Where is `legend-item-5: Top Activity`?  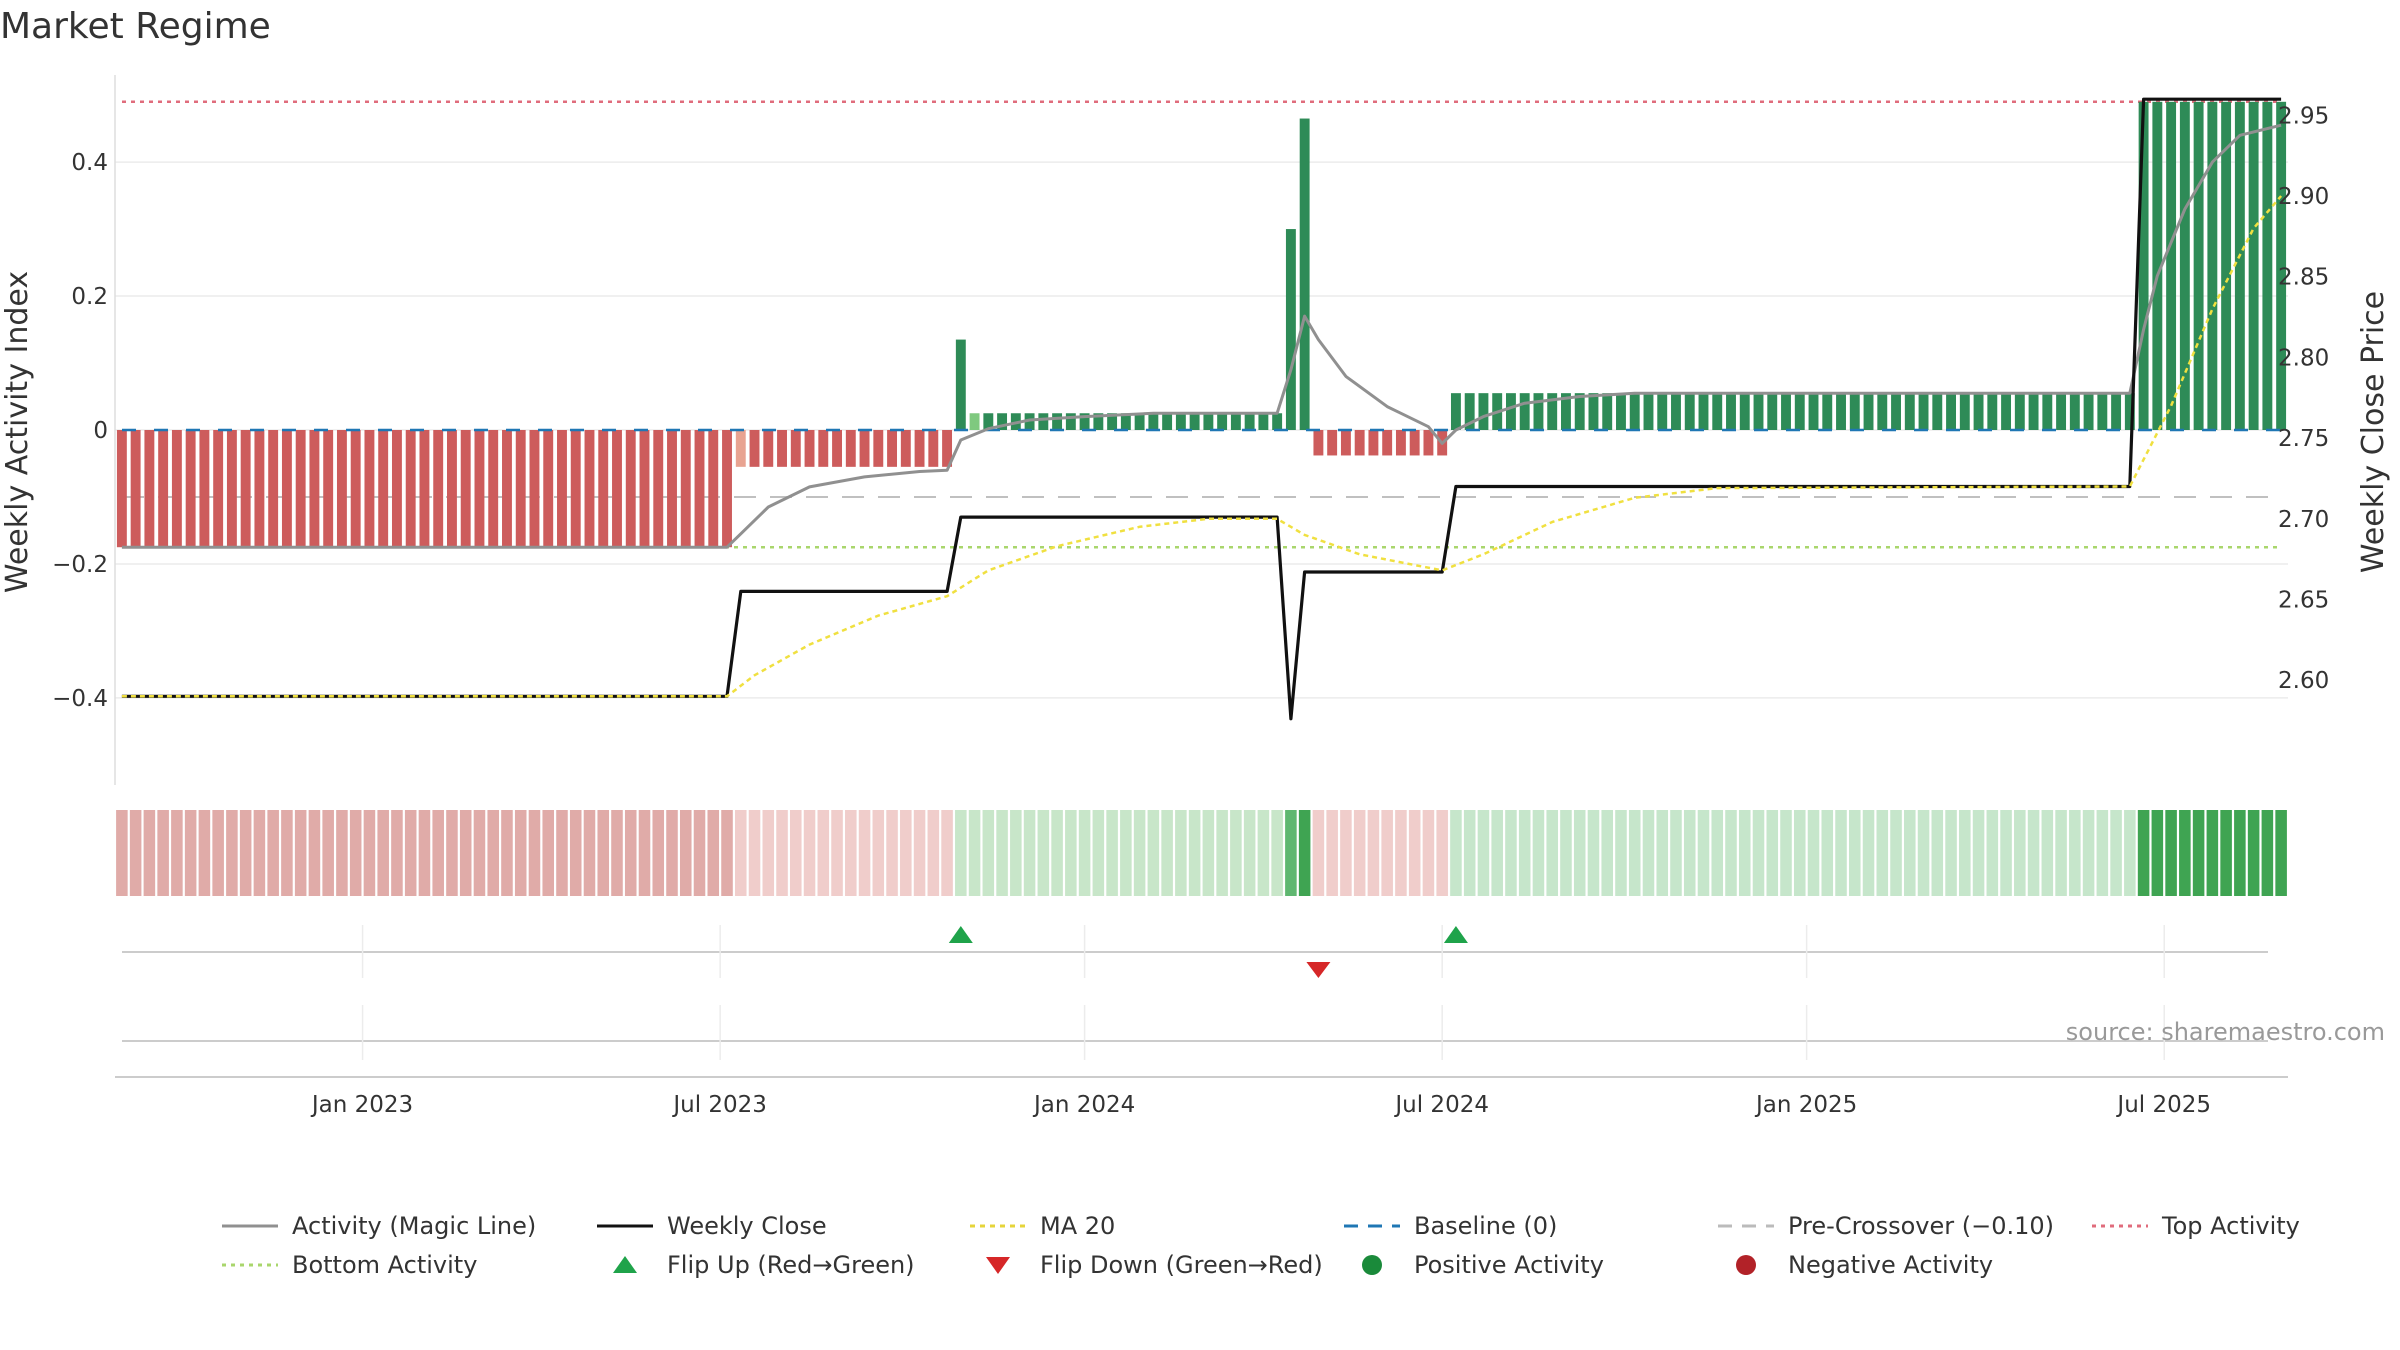 legend-item-5: Top Activity is located at coordinates (2196, 1226).